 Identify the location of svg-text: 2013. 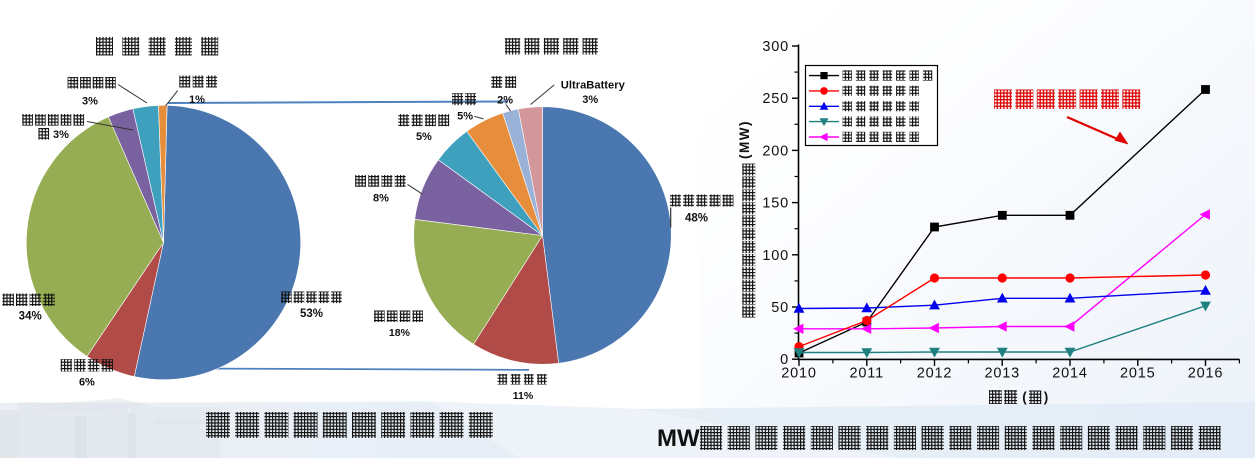
(1002, 374).